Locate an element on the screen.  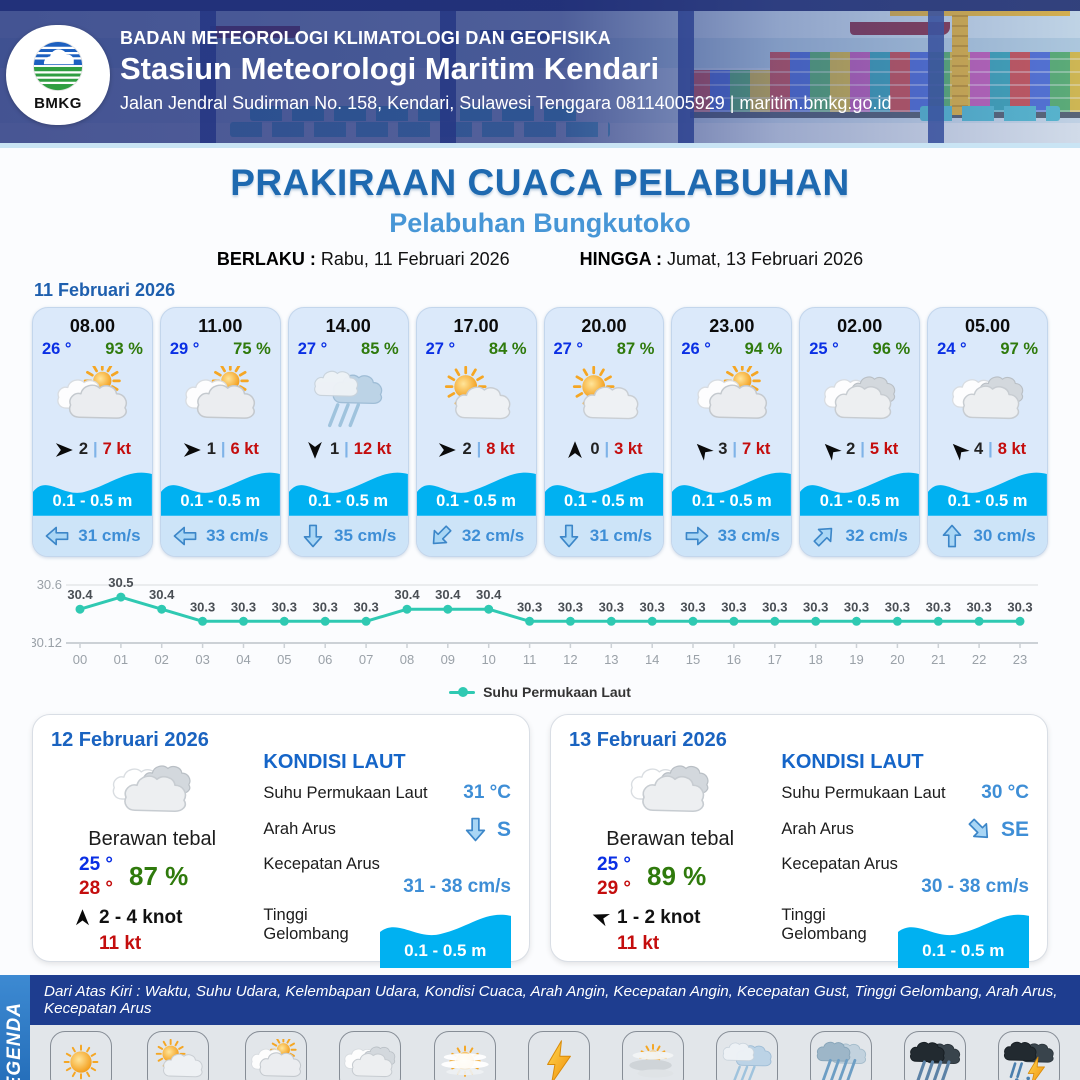
current-row: 33 cm/s is located at coordinates (220, 536).